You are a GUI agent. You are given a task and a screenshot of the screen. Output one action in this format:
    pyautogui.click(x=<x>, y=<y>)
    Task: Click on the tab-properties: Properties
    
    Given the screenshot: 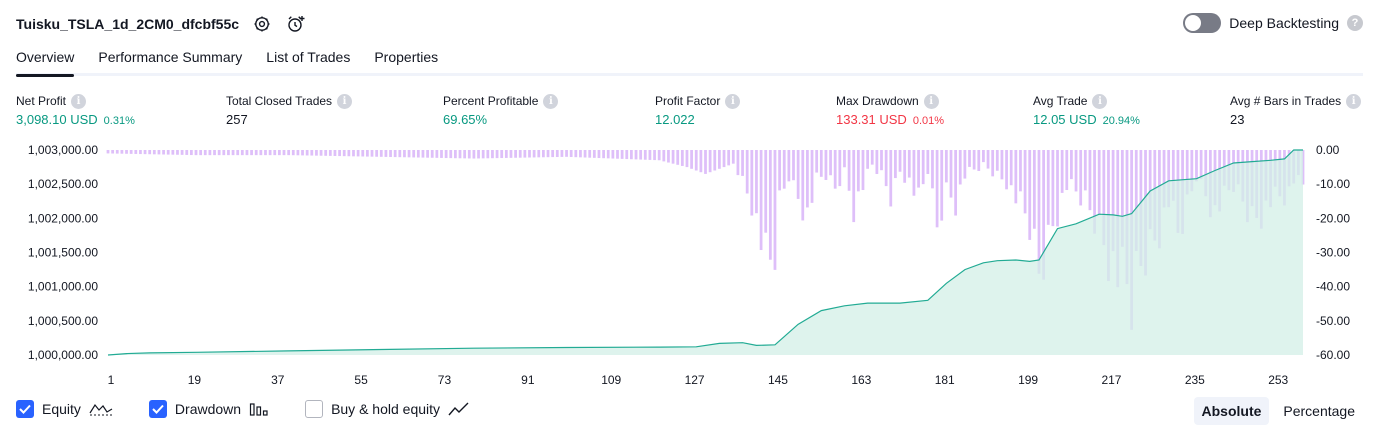 What is the action you would take?
    pyautogui.click(x=406, y=57)
    